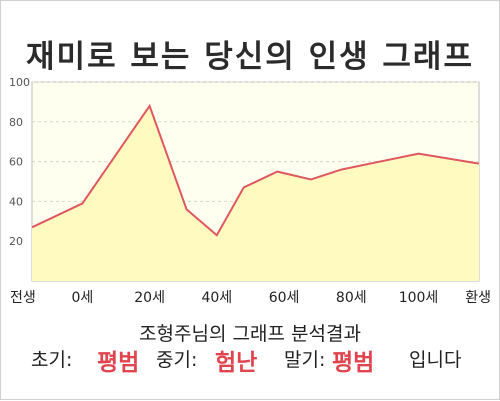 The image size is (500, 401). Describe the element at coordinates (250, 57) in the screenshot. I see `page-title: 재미로 보는 당신의 인생 그래프` at that location.